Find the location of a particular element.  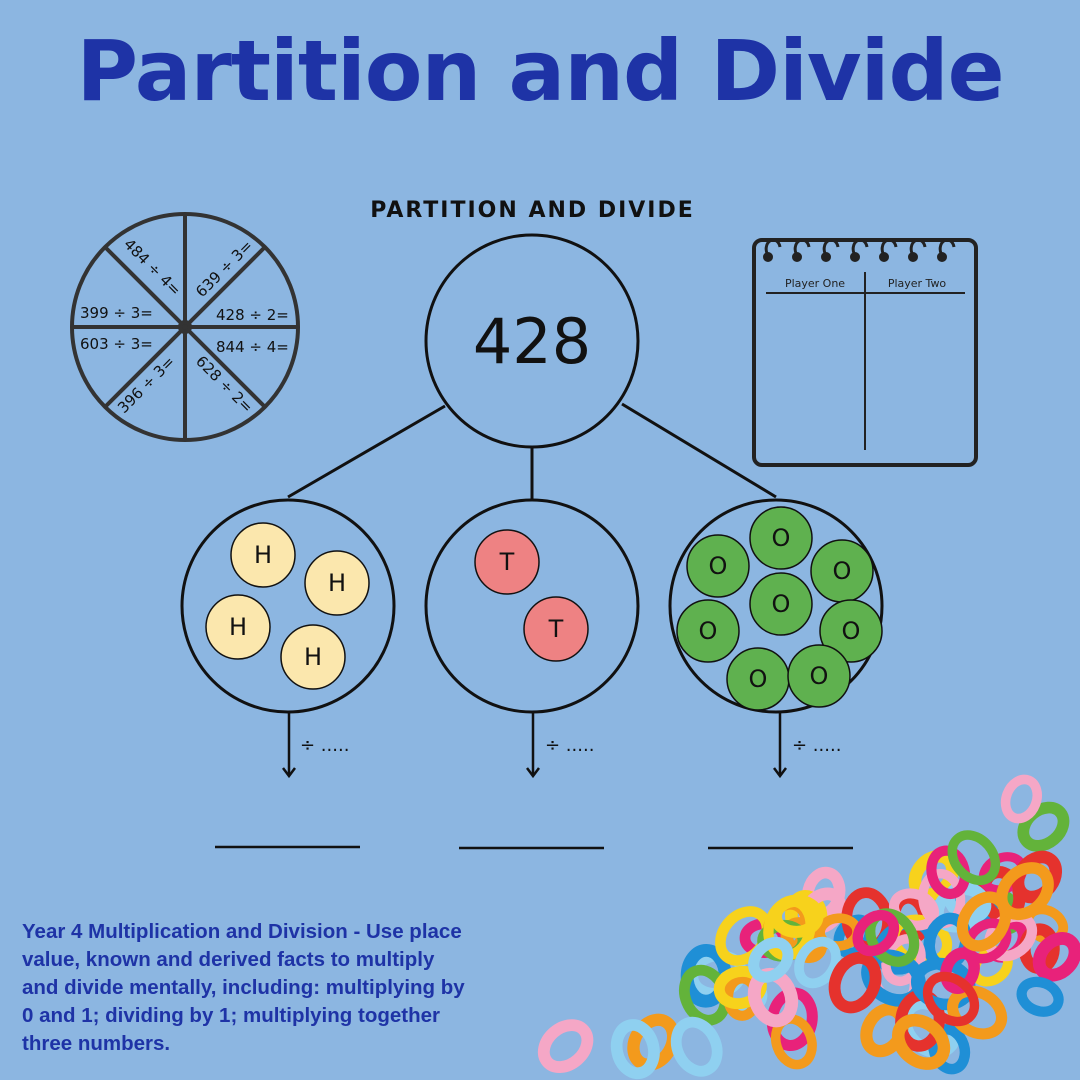

ones-circle is located at coordinates (776, 606).